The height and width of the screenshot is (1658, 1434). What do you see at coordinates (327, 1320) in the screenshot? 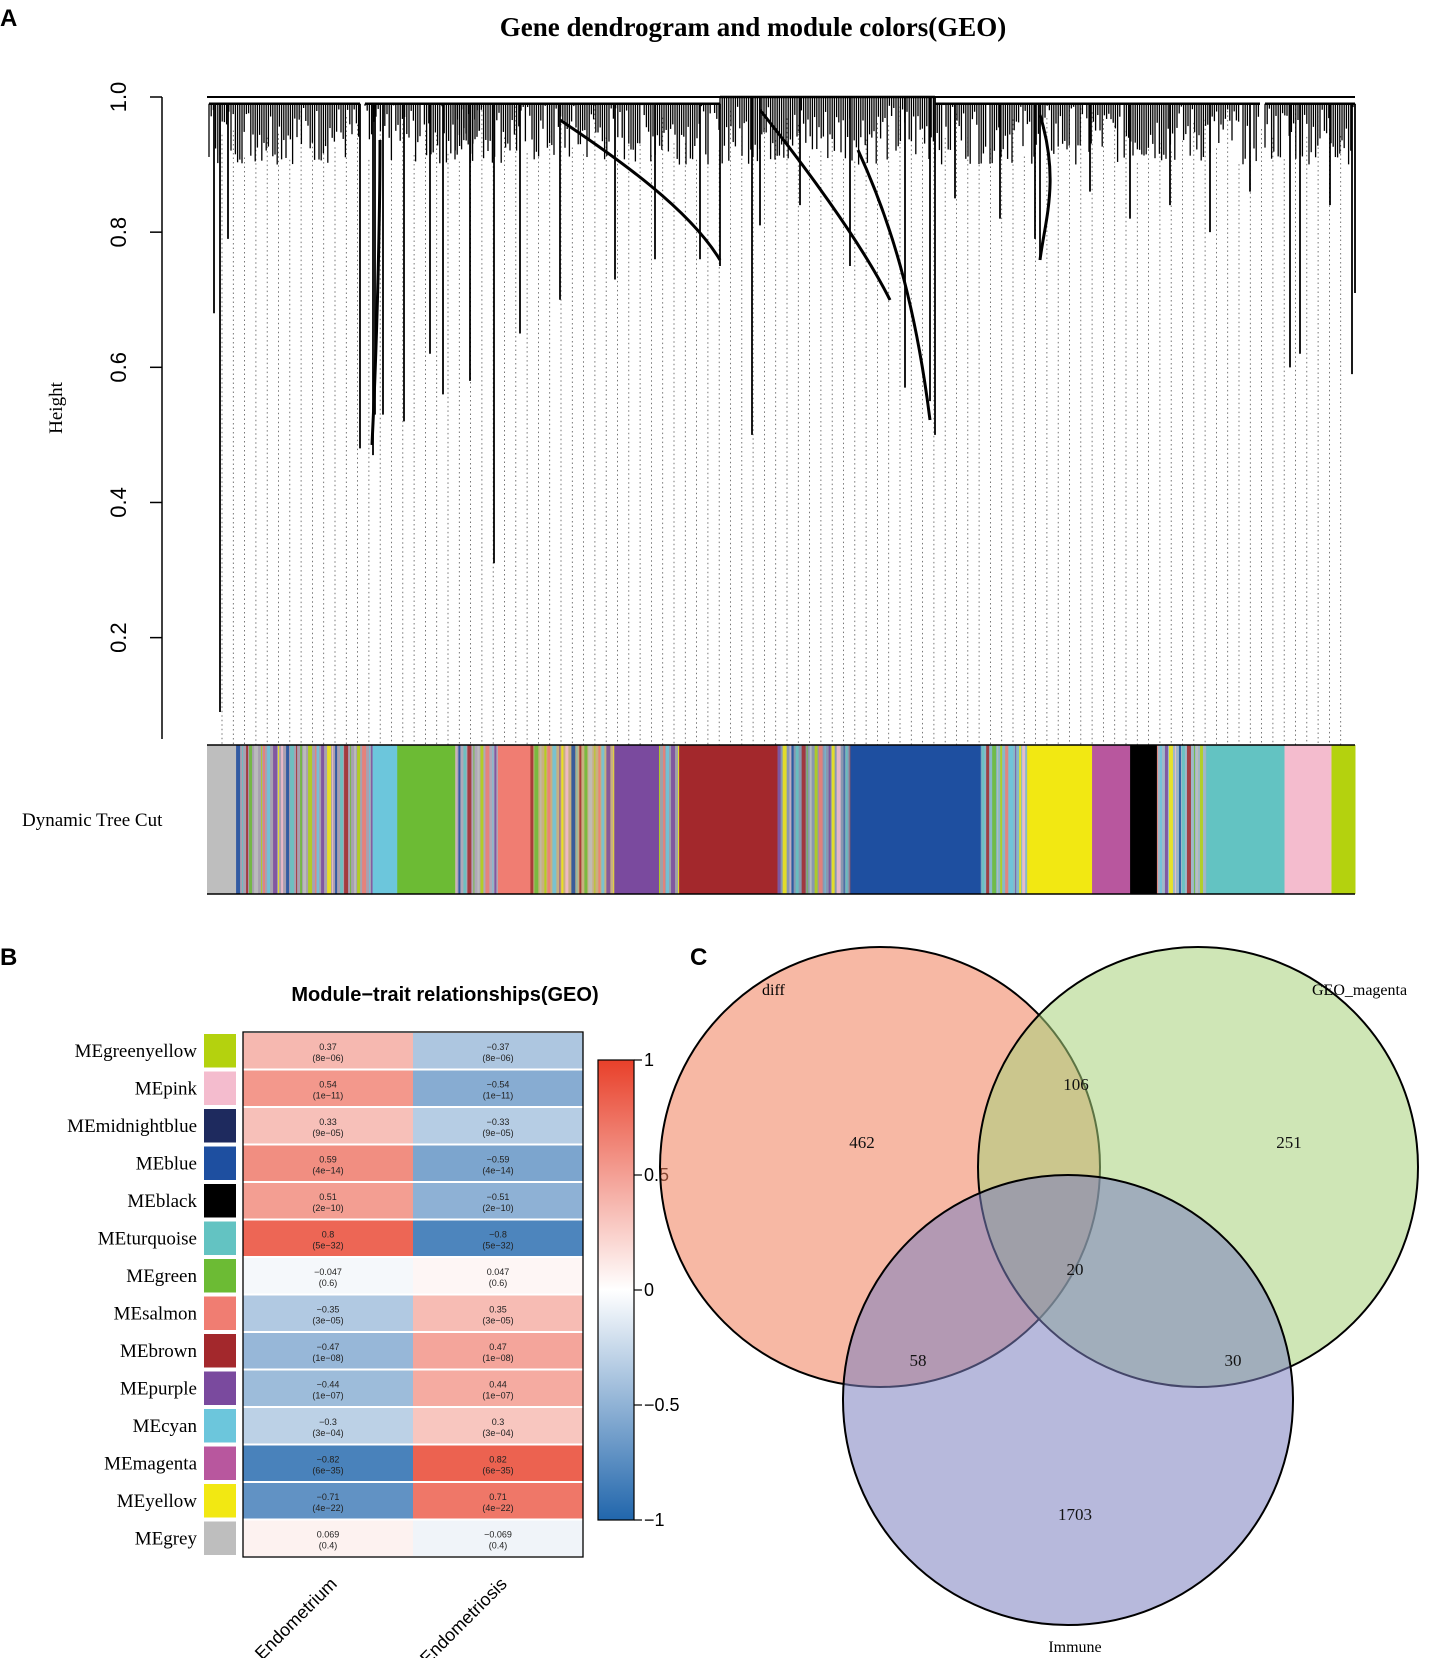
I see `cell-pvalue: (3e−05)` at bounding box center [327, 1320].